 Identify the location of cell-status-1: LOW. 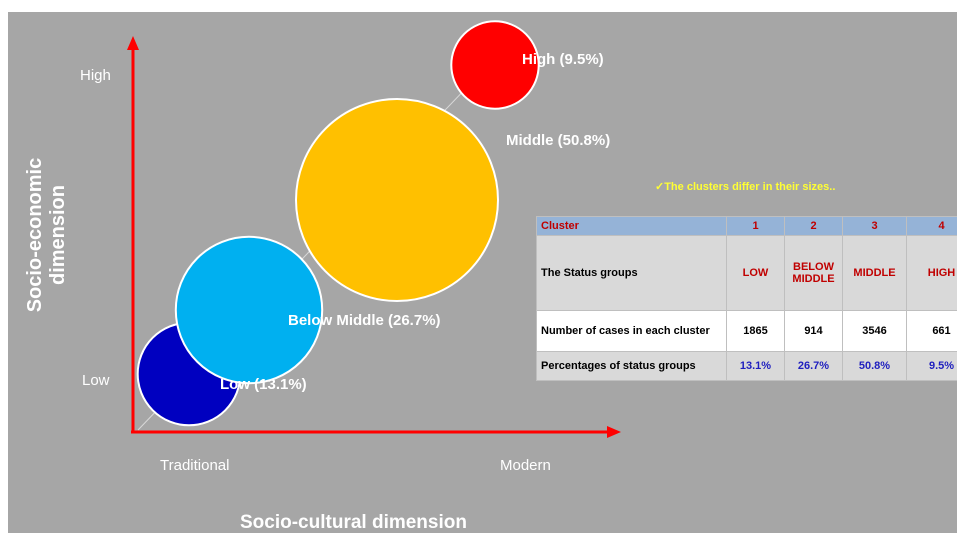
(755, 273).